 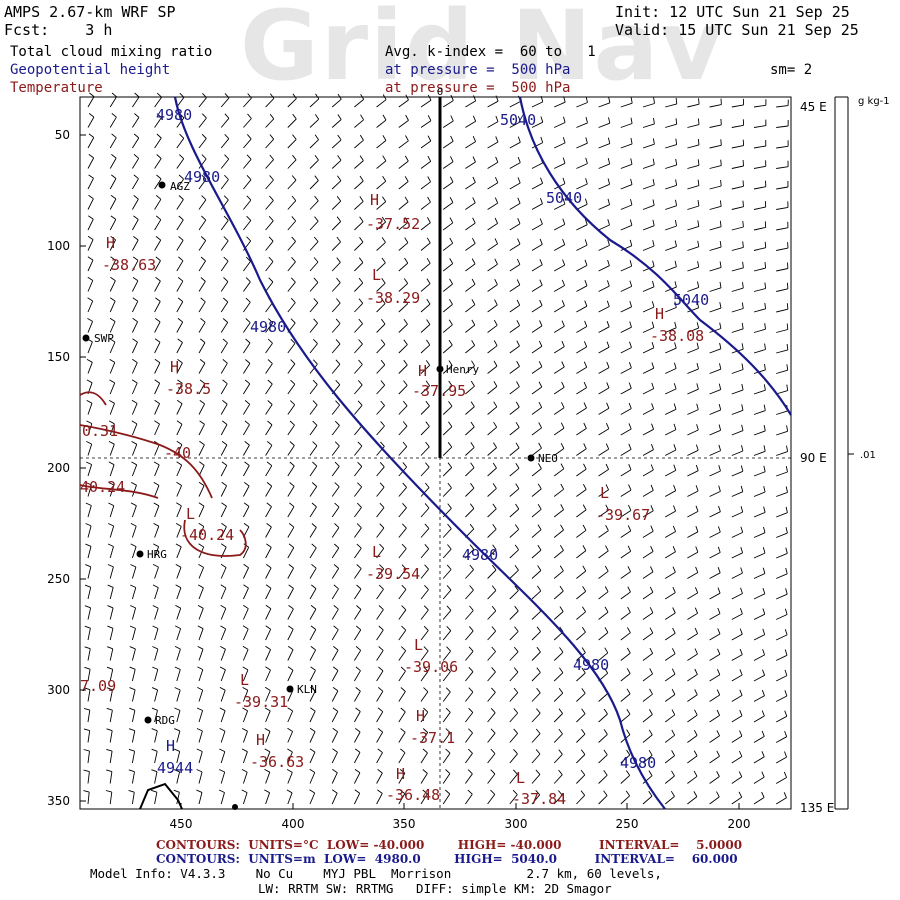 What do you see at coordinates (817, 808) in the screenshot?
I see `longitude-label: 135 E` at bounding box center [817, 808].